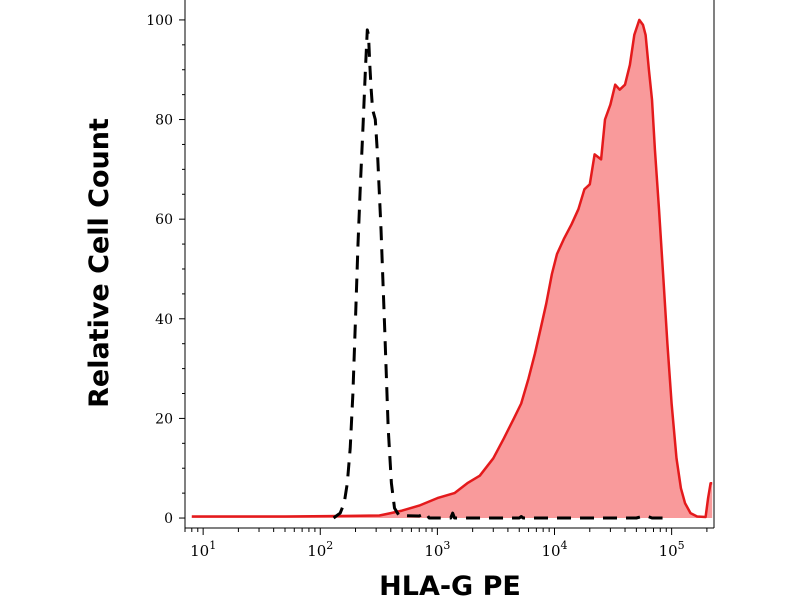 The width and height of the screenshot is (800, 605). I want to click on x-tick-label: 10², so click(320, 549).